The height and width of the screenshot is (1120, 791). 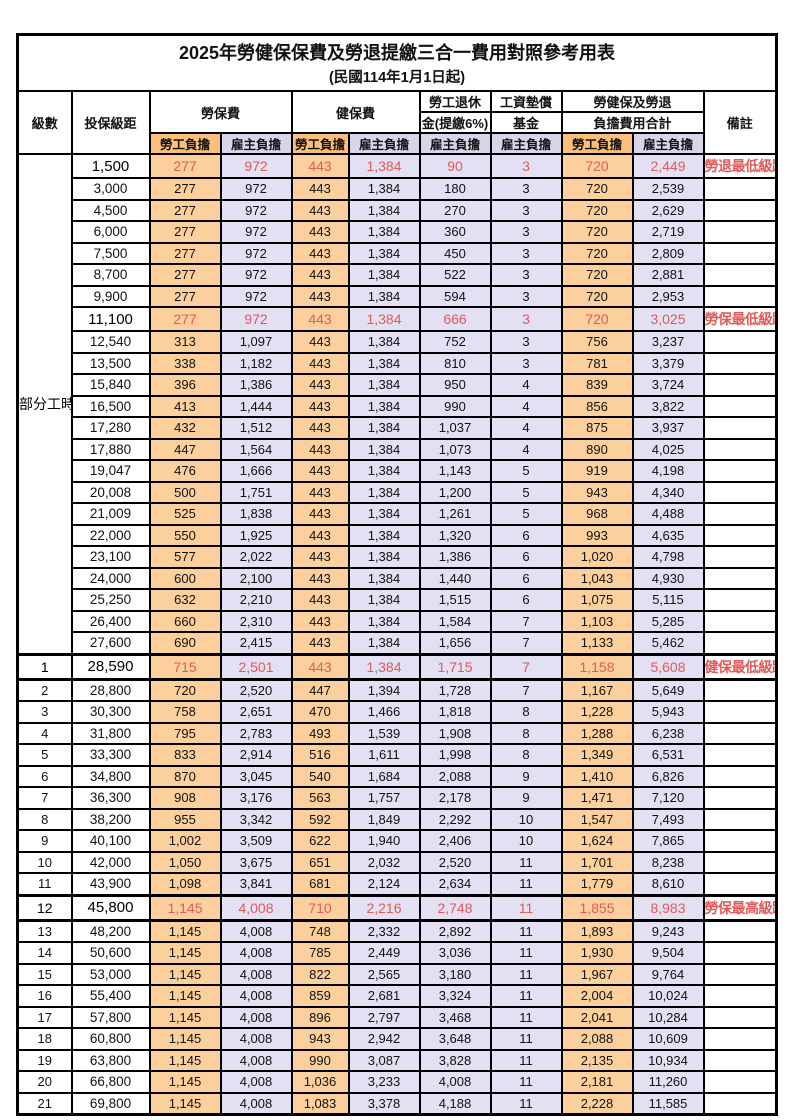 I want to click on cell-total-employer: 8,610, so click(x=668, y=884).